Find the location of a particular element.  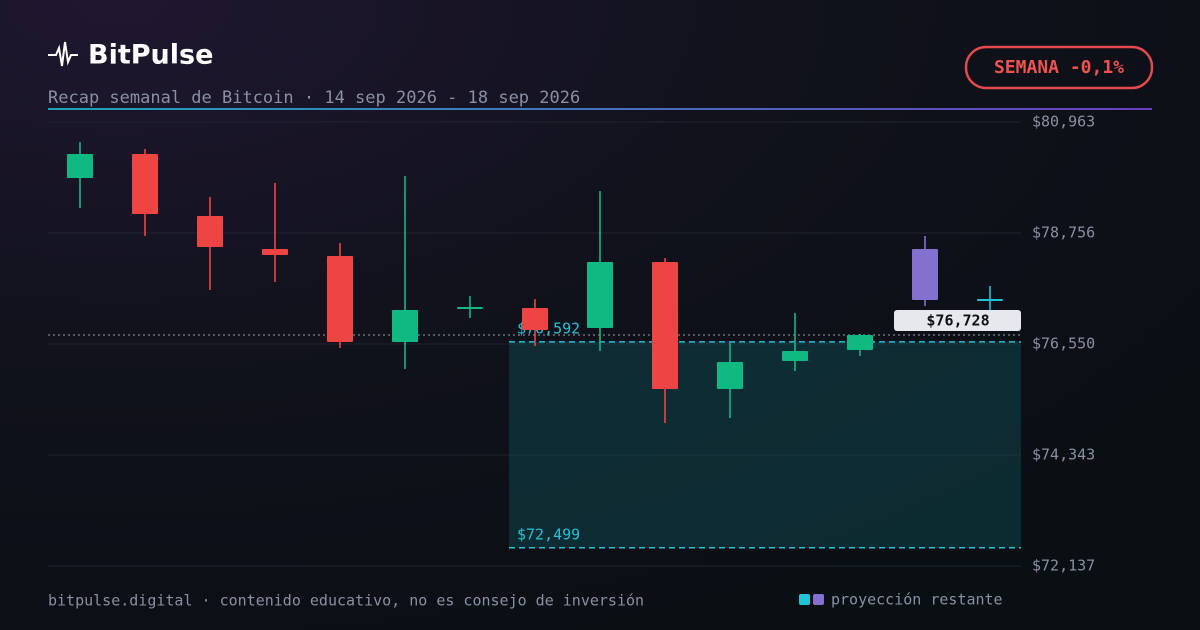

badge-frame is located at coordinates (1059, 67).